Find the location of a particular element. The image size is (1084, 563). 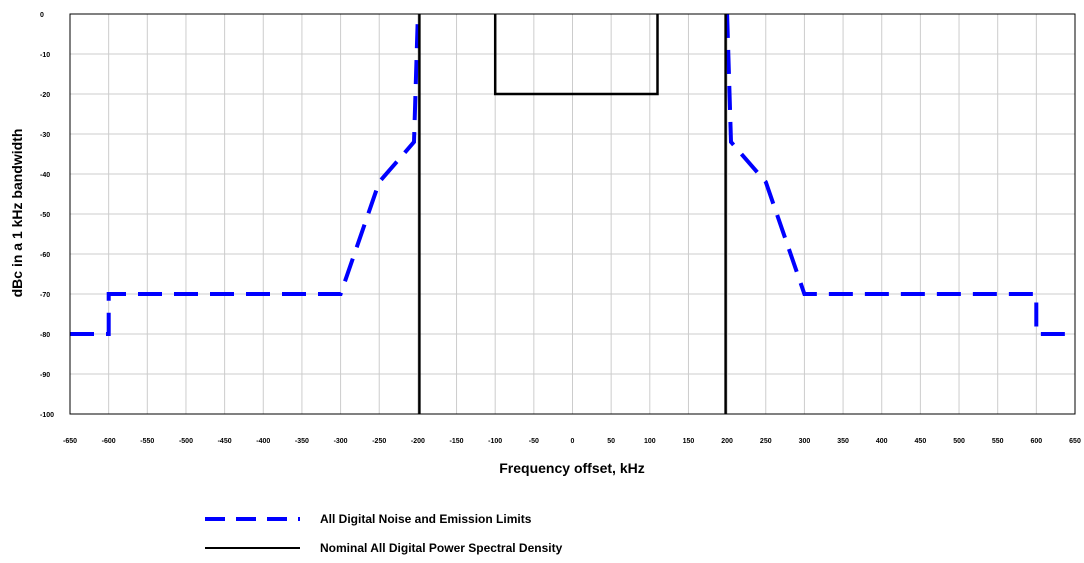

x-tick-label: 250 is located at coordinates (766, 441).